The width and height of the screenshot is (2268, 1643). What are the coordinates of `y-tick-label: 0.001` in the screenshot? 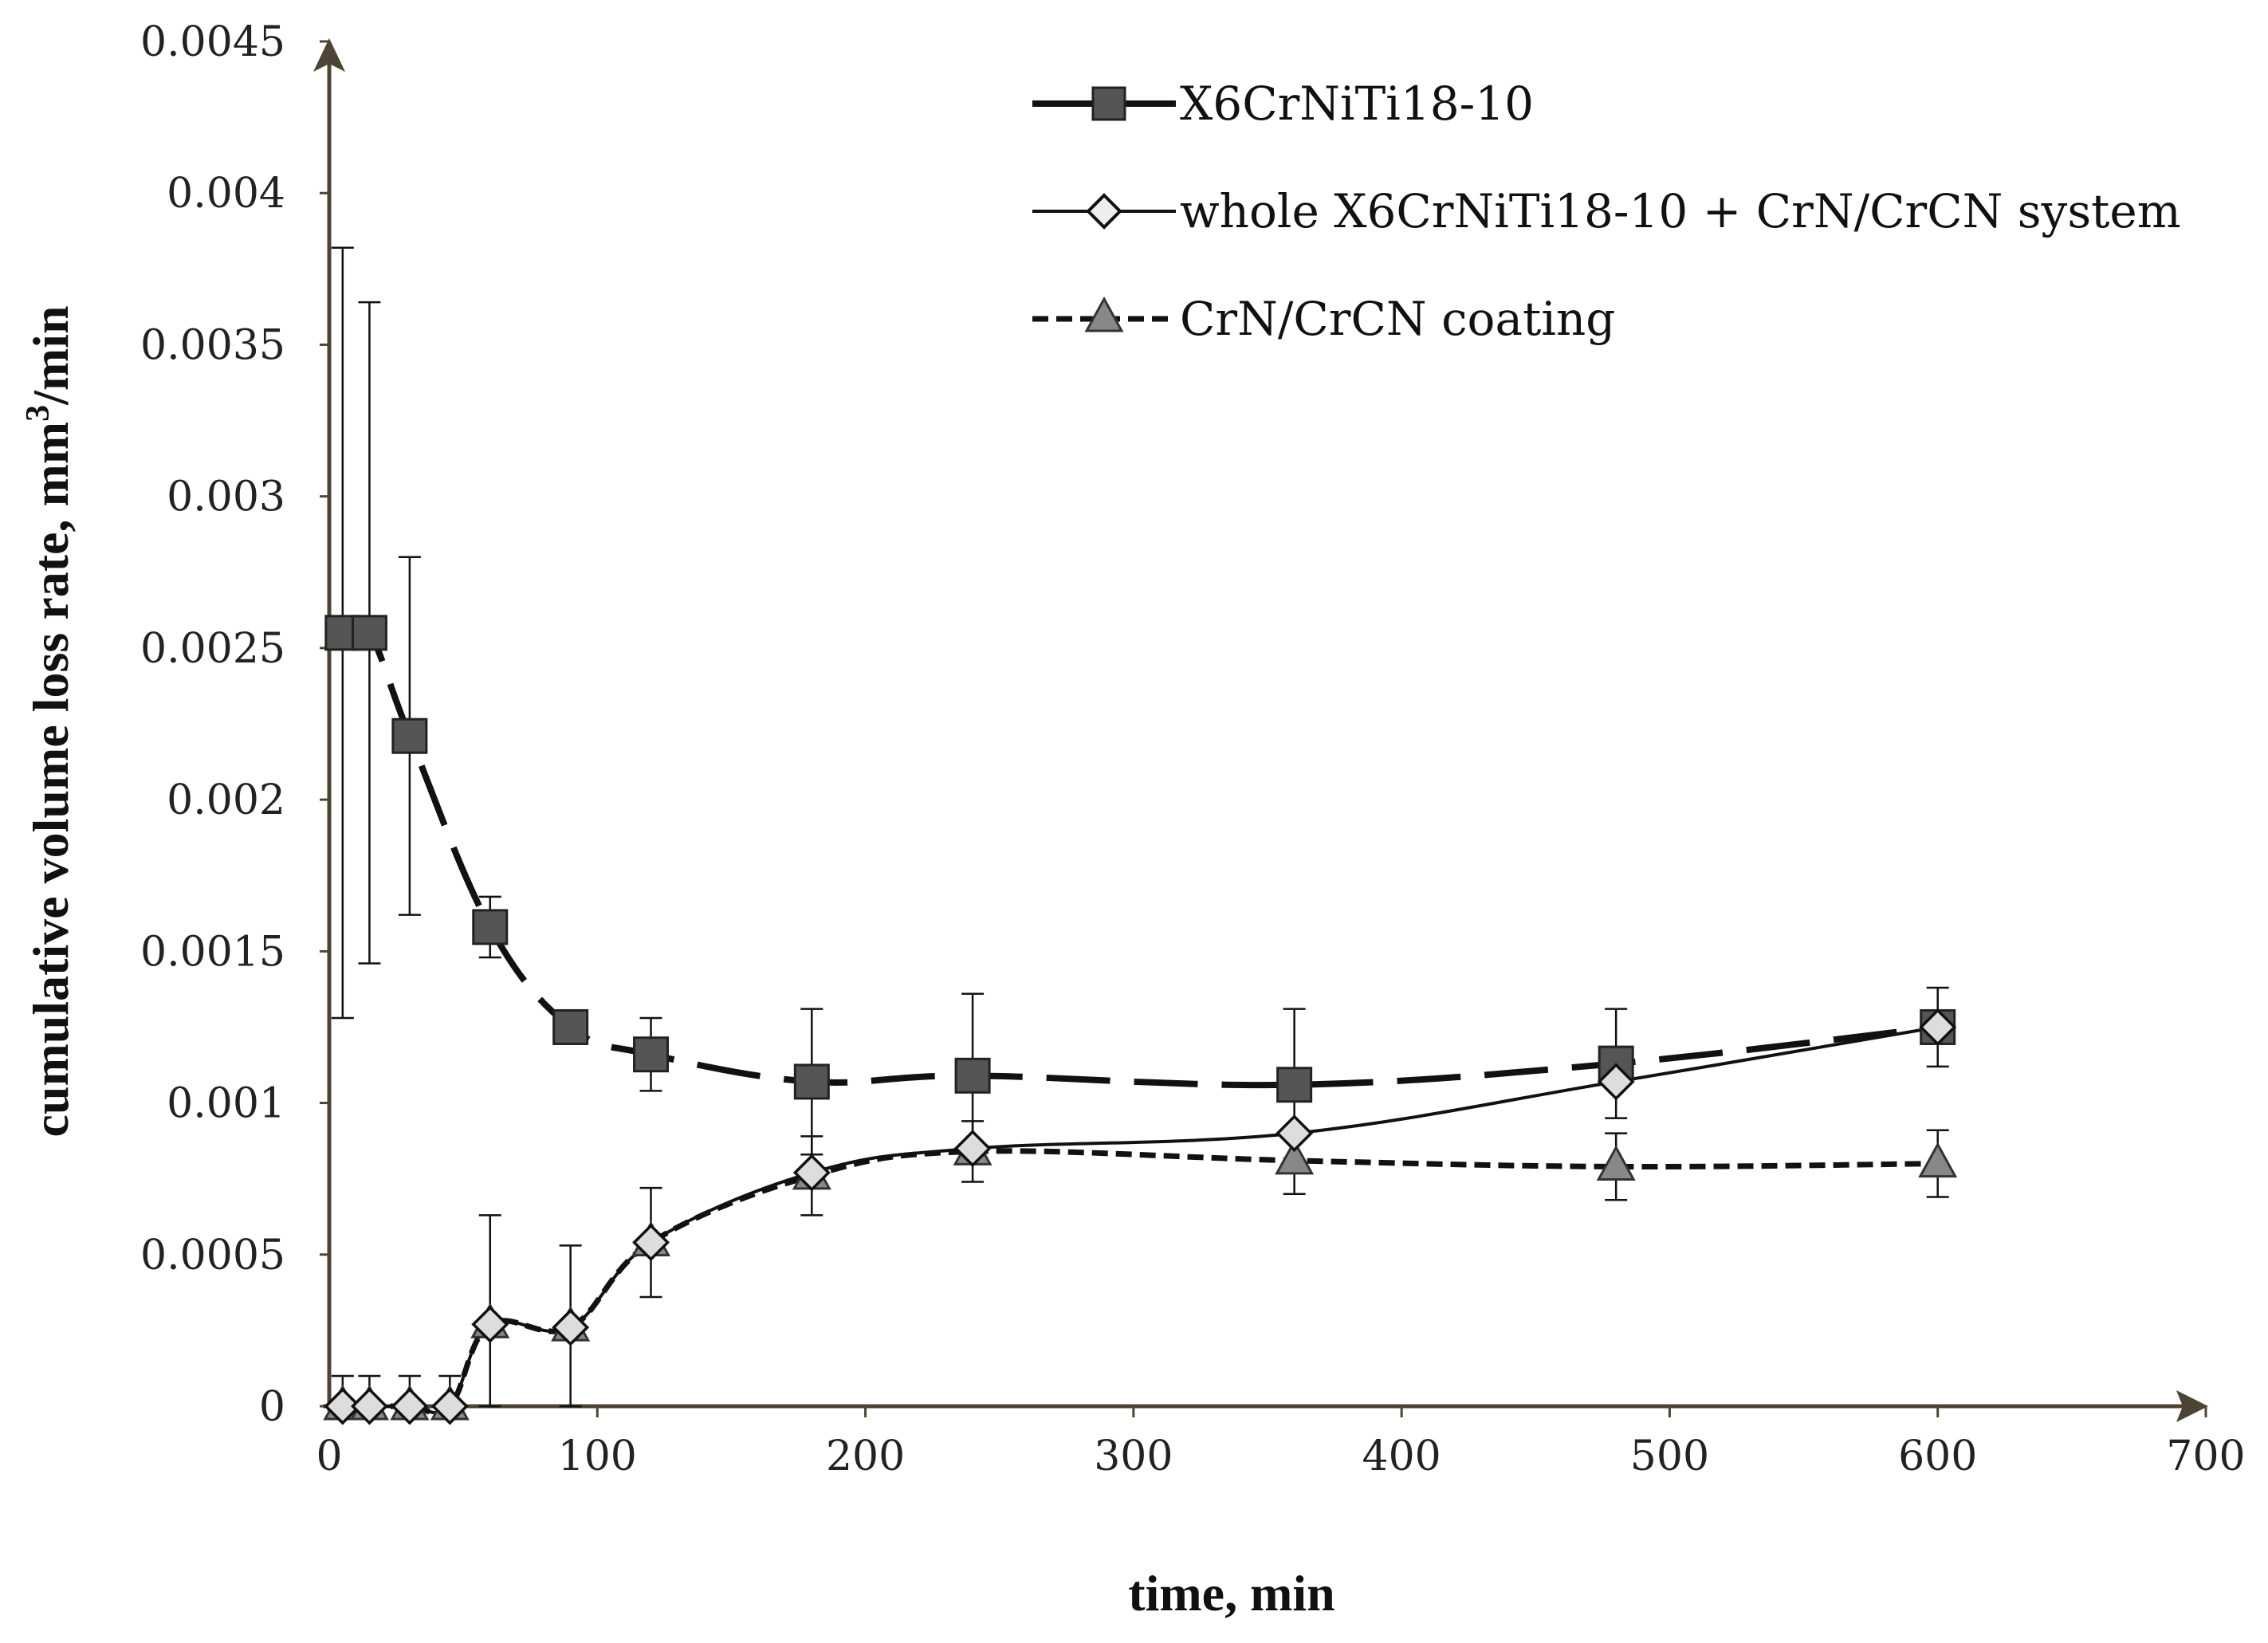 It's located at (226, 1104).